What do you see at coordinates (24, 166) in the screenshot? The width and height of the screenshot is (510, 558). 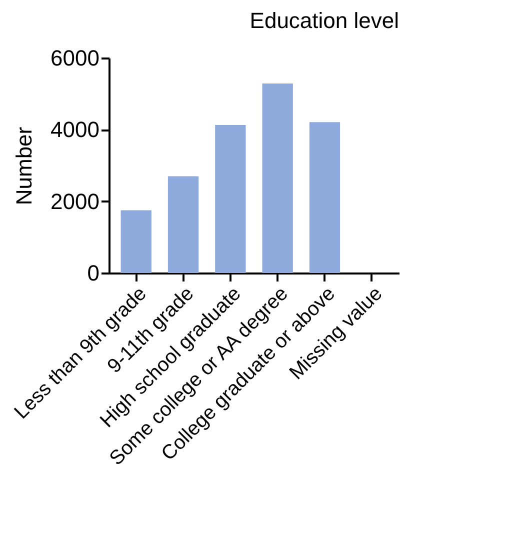 I see `y-axis-title: Number` at bounding box center [24, 166].